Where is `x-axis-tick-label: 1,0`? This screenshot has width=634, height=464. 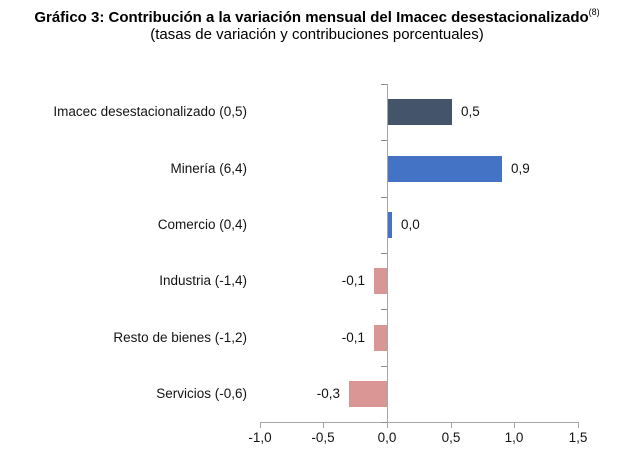 x-axis-tick-label: 1,0 is located at coordinates (514, 437).